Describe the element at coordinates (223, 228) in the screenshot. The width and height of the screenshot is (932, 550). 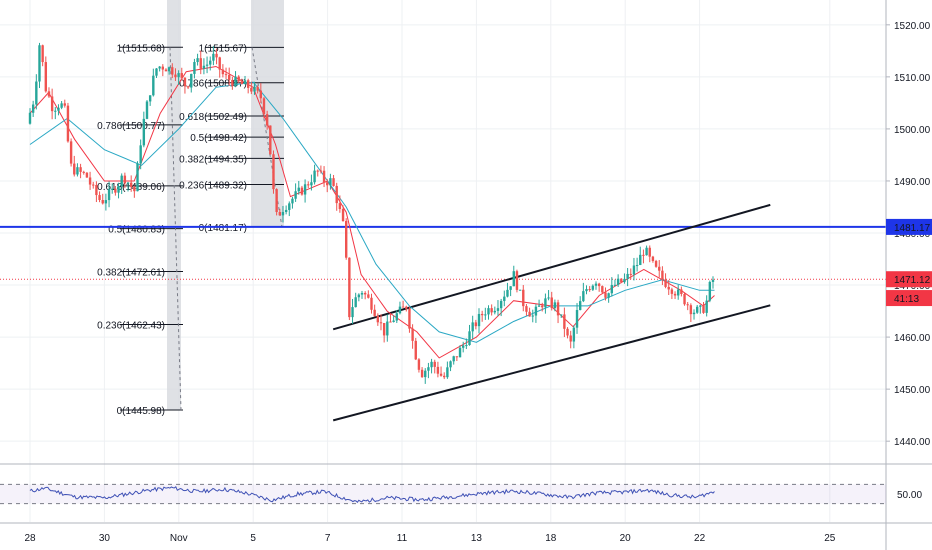
I see `fib-right-level-label: 0(1481.17)` at that location.